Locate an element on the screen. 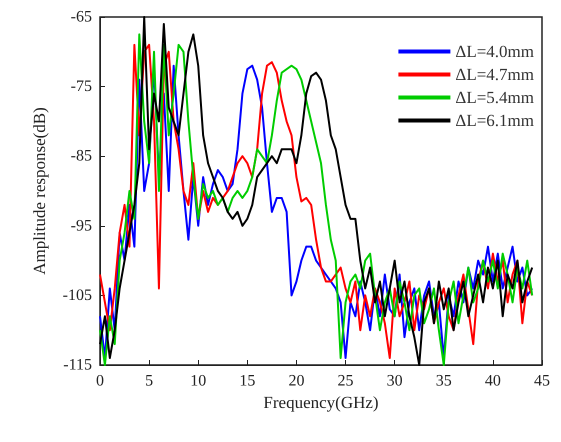 The width and height of the screenshot is (561, 442). y-tick-label: -75 is located at coordinates (81, 87).